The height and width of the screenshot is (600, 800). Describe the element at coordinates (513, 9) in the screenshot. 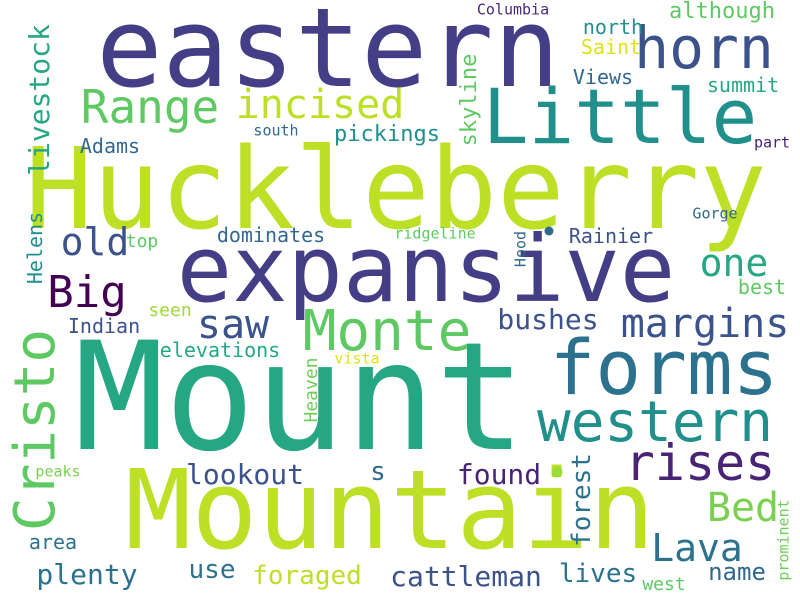

I see `word-columbia: Columbia` at that location.